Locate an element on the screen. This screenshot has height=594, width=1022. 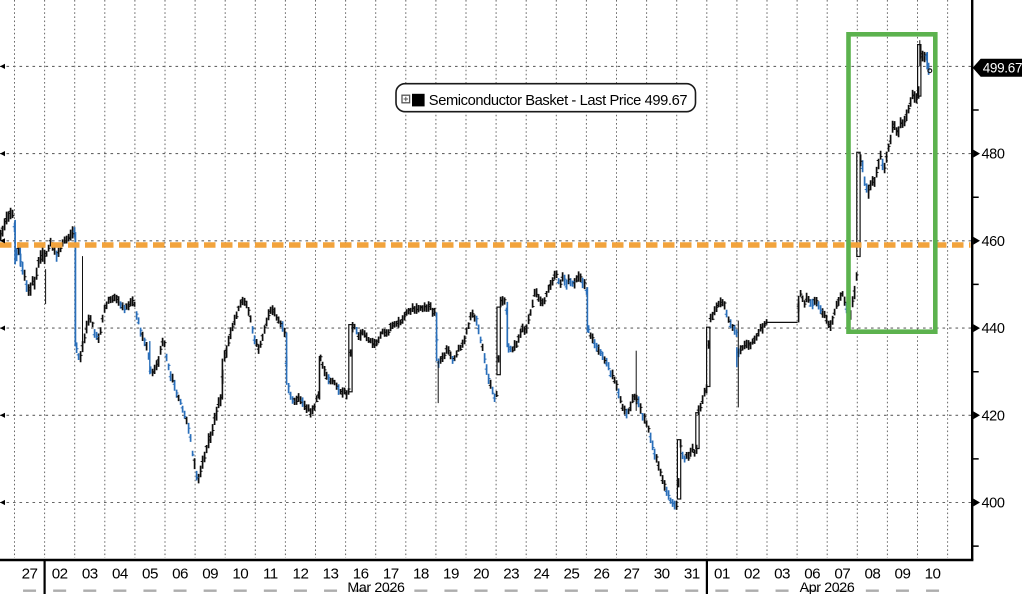
svg-text: 400 is located at coordinates (993, 504).